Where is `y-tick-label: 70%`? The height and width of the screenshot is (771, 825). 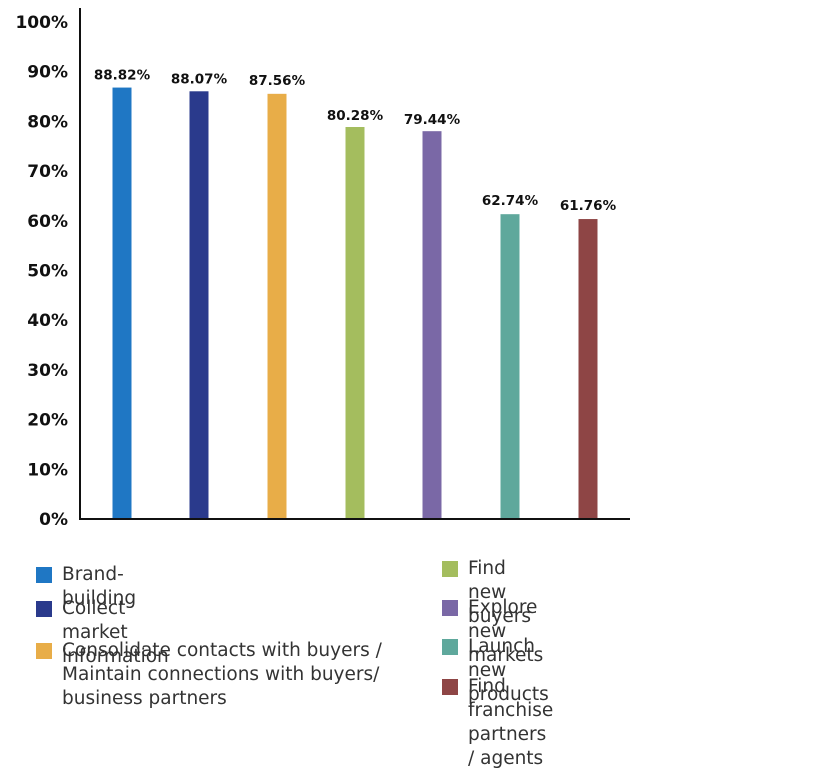
y-tick-label: 70% is located at coordinates (47, 172).